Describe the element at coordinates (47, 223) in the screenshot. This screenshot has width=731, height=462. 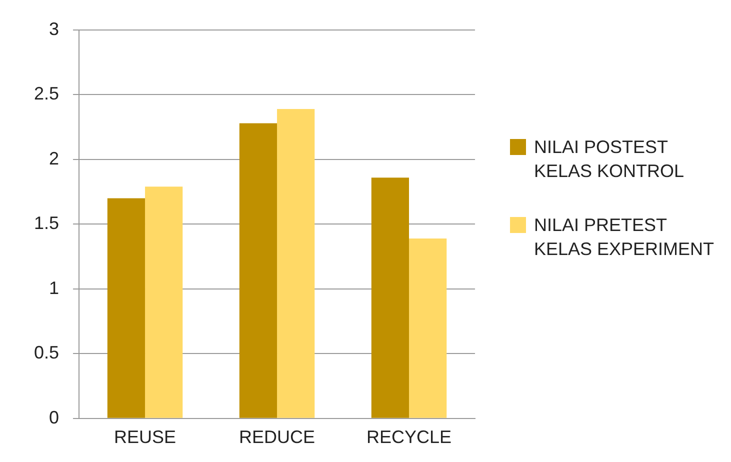
I see `y-tick-label: 1.5` at that location.